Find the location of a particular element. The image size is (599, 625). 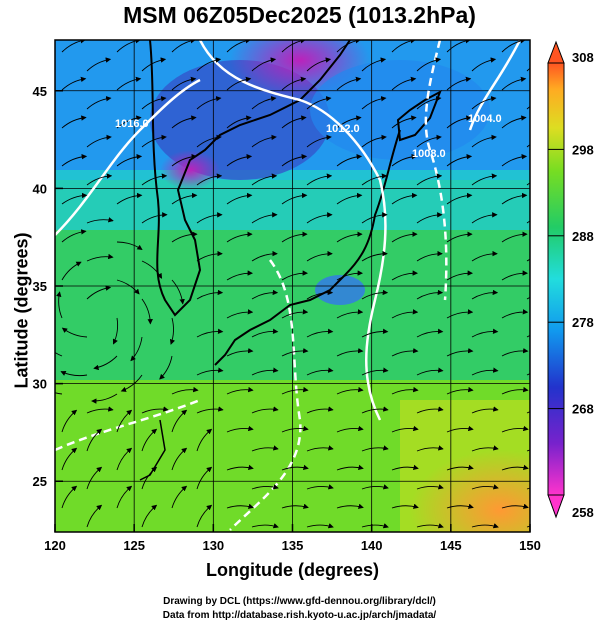

colorbar-tick-label: 298 is located at coordinates (583, 149).